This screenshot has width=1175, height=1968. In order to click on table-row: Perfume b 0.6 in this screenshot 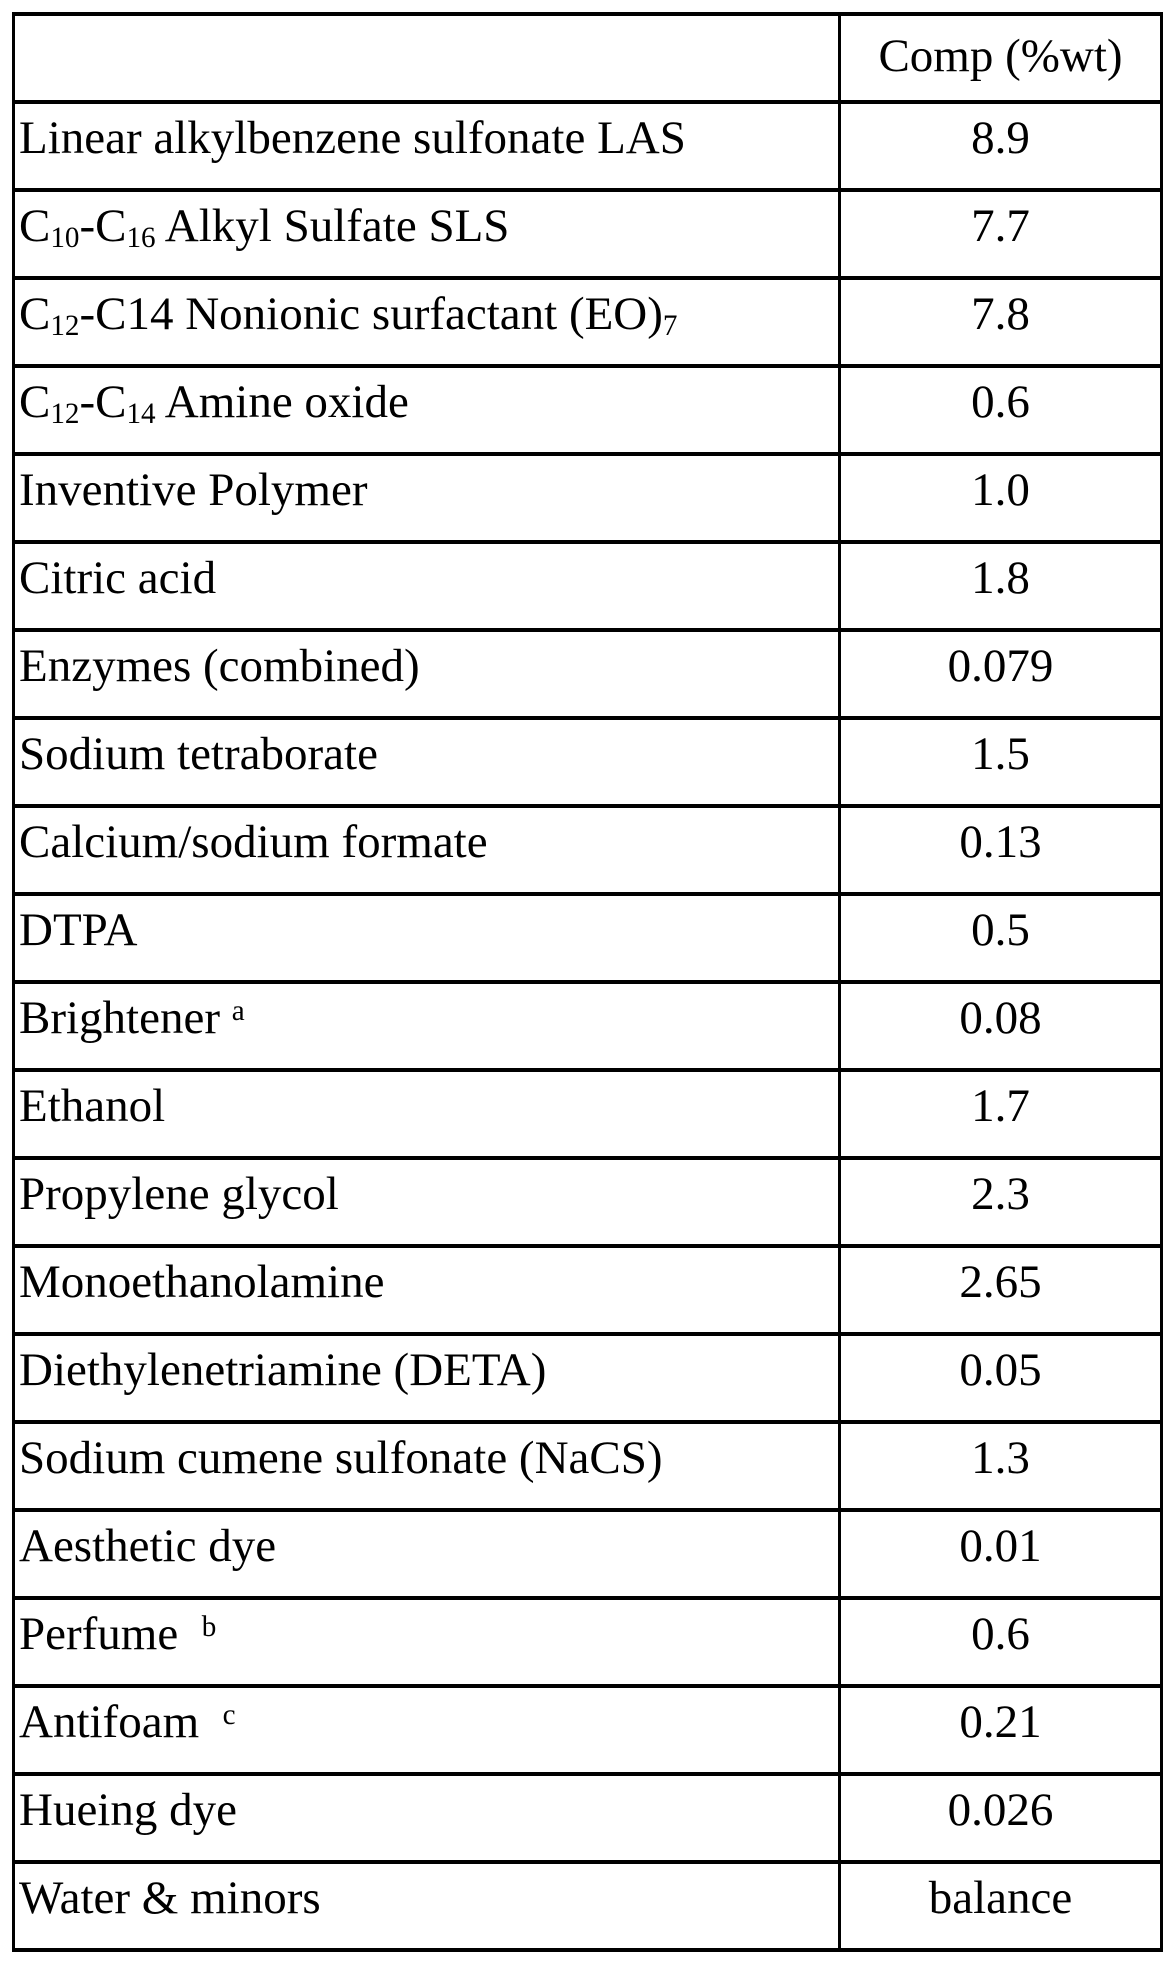, I will do `click(587, 1642)`.